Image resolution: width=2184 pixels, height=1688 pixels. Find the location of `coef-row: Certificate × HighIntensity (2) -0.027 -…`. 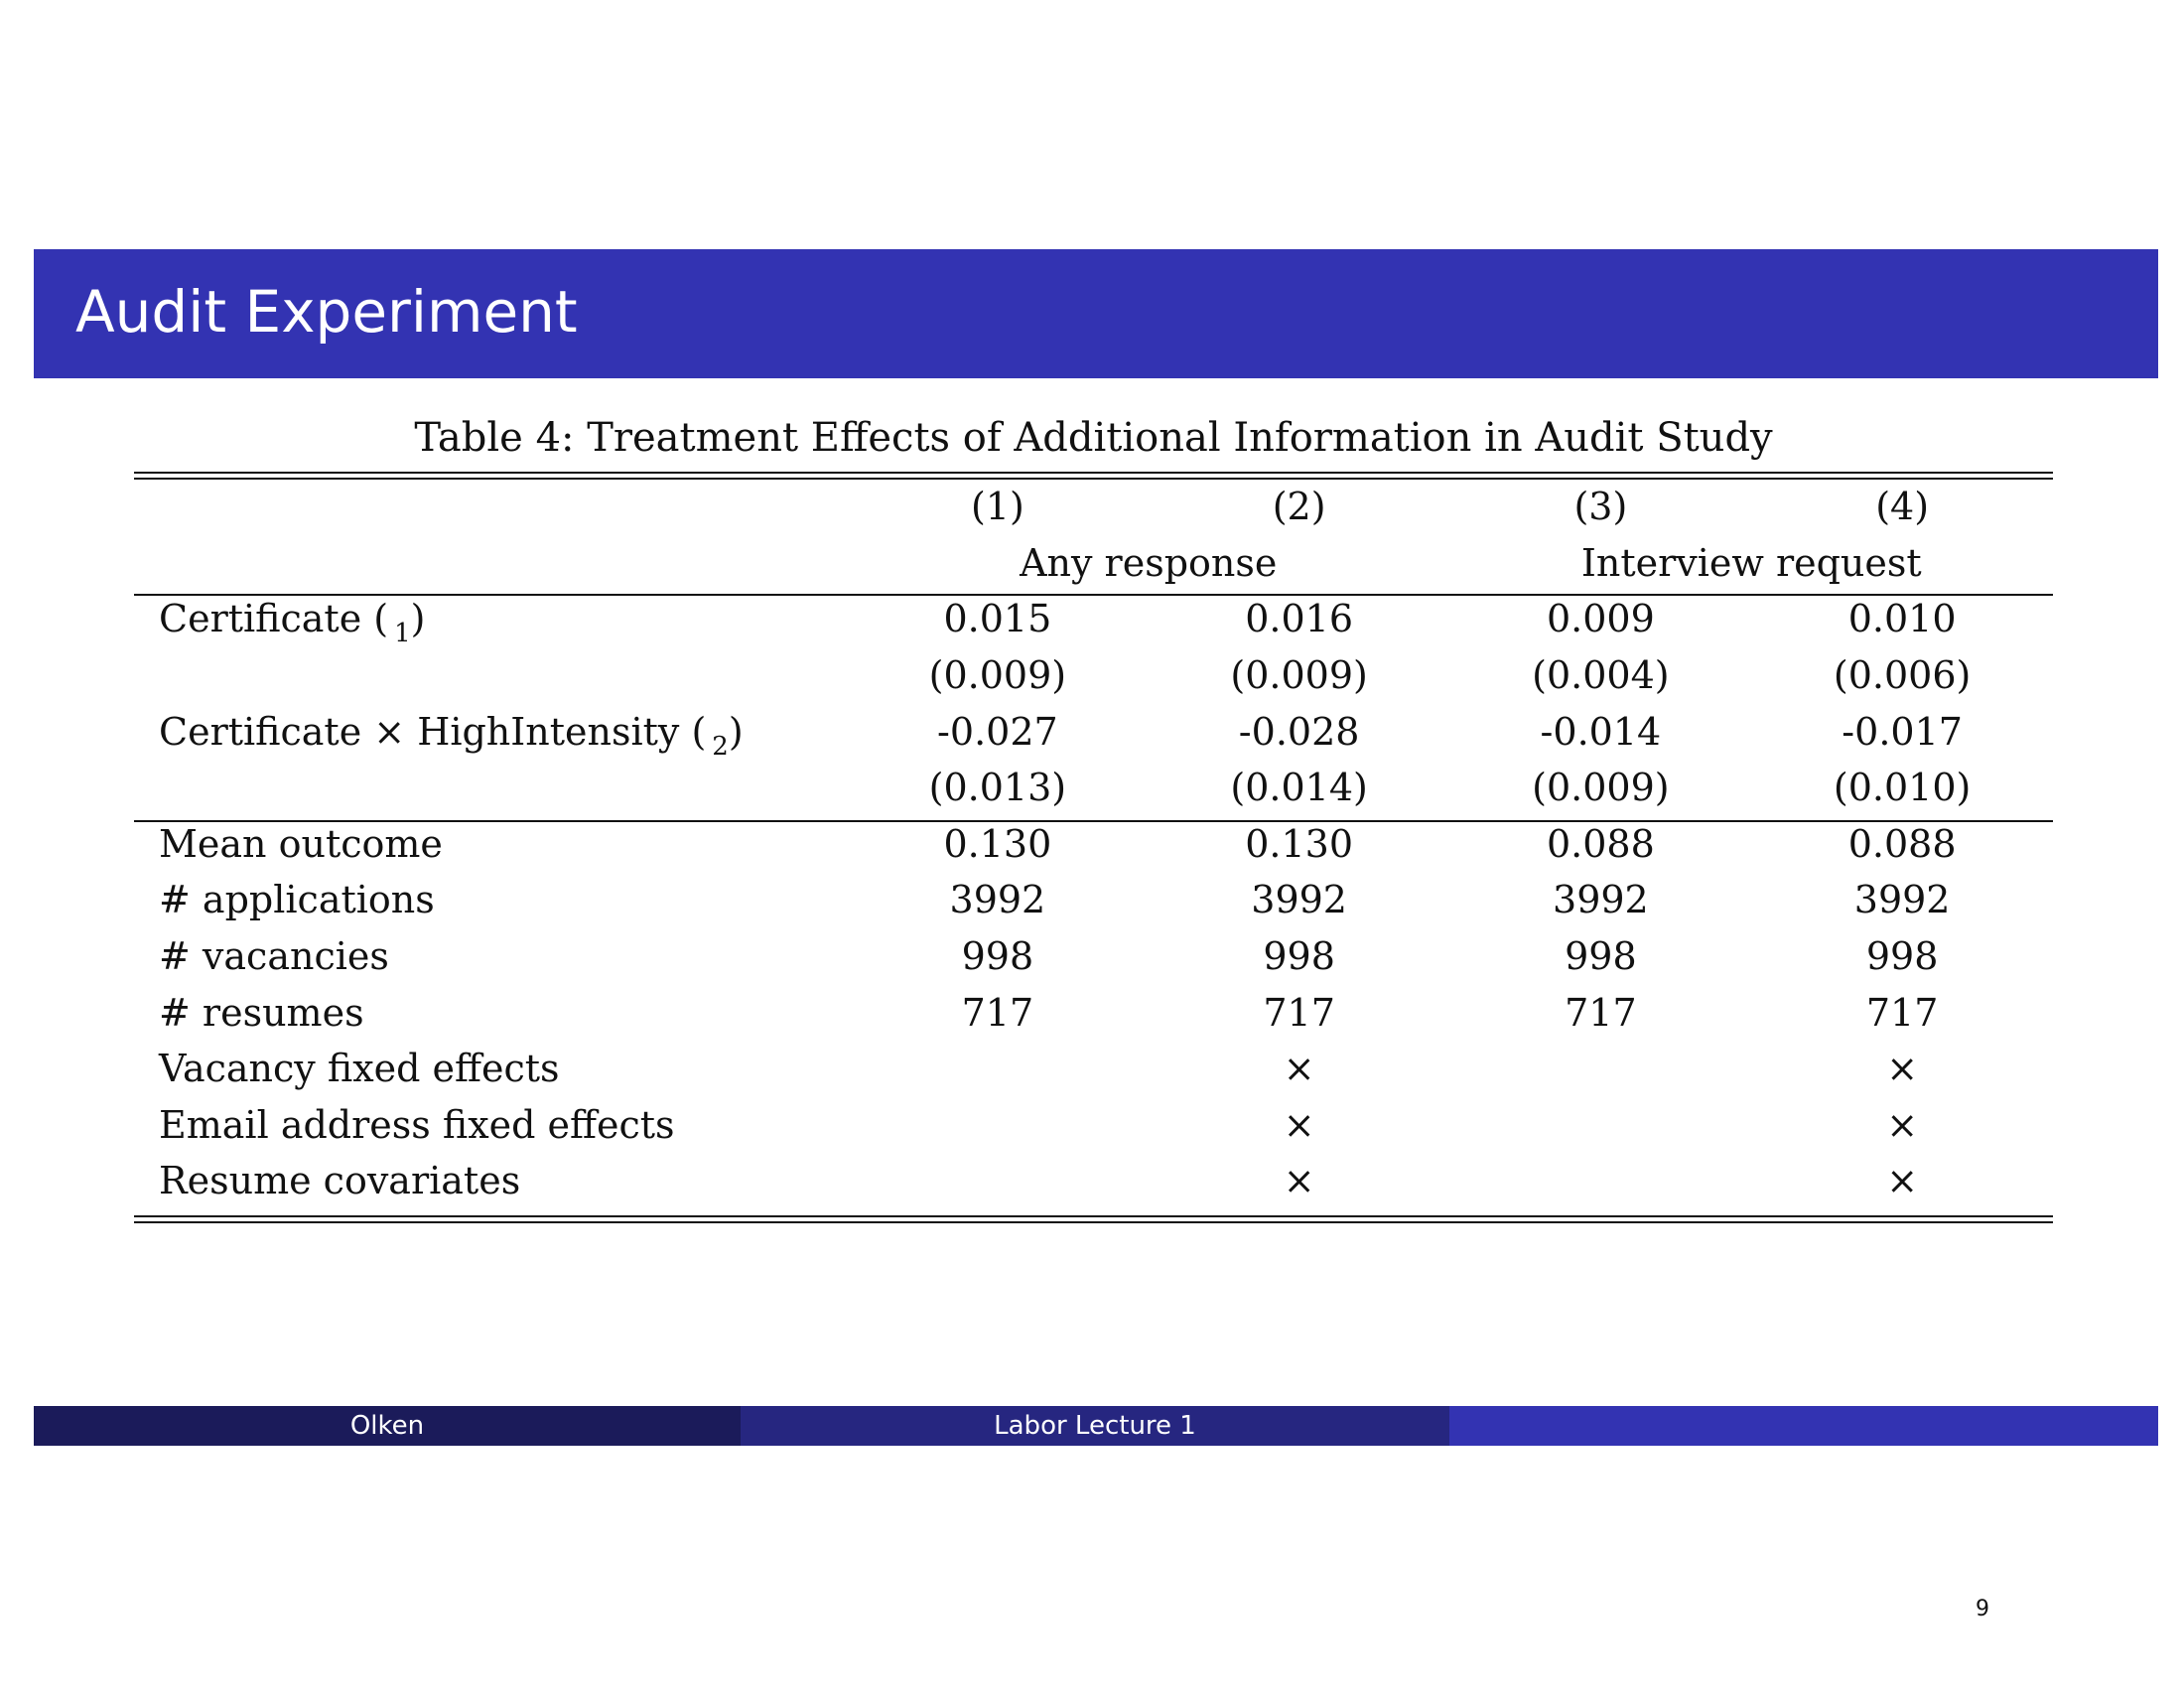

coef-row: Certificate × HighIntensity (2) -0.027 -… is located at coordinates (1093, 732).